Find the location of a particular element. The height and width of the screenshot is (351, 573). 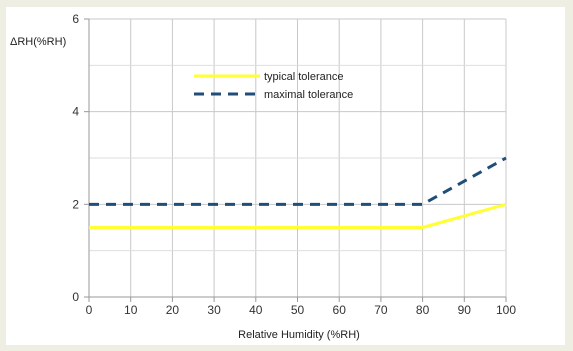

x-tick-label: 10 is located at coordinates (131, 310).